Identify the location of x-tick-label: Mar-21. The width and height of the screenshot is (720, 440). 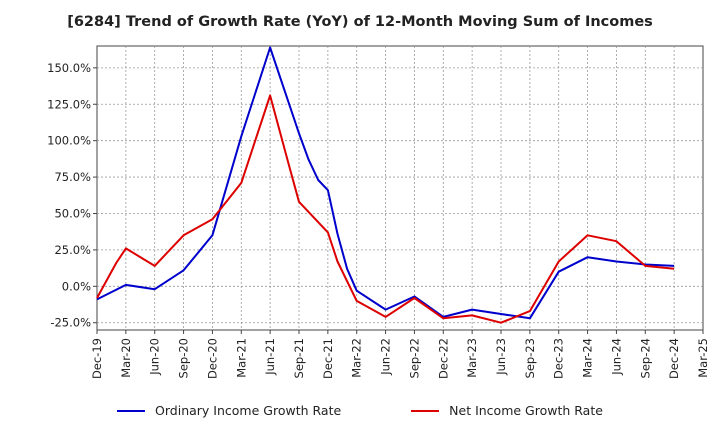
(241, 358).